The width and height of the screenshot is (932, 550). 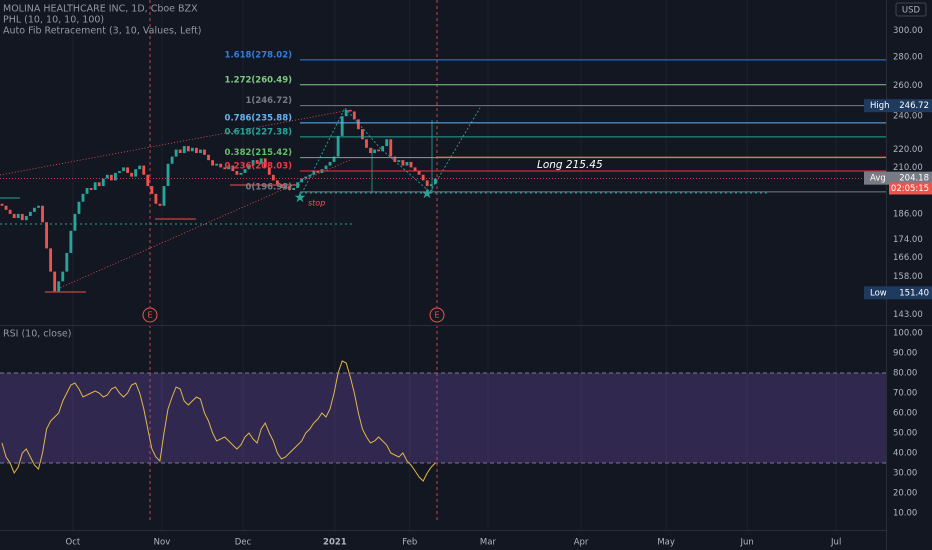 I want to click on y-tick-label: 30.00, so click(x=905, y=474).